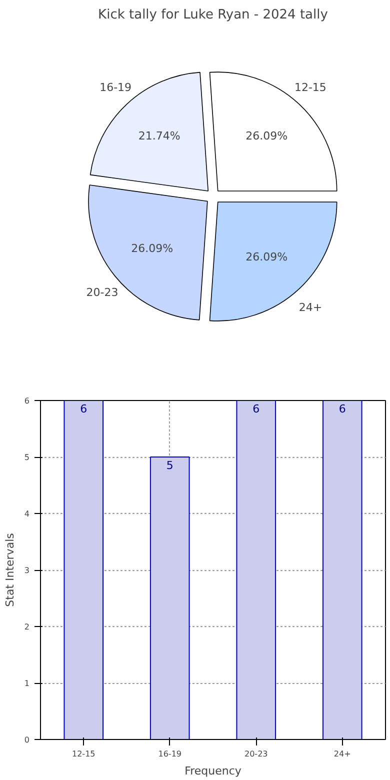 This screenshot has width=390, height=780. Describe the element at coordinates (27, 627) in the screenshot. I see `y-tick-label: 2` at that location.